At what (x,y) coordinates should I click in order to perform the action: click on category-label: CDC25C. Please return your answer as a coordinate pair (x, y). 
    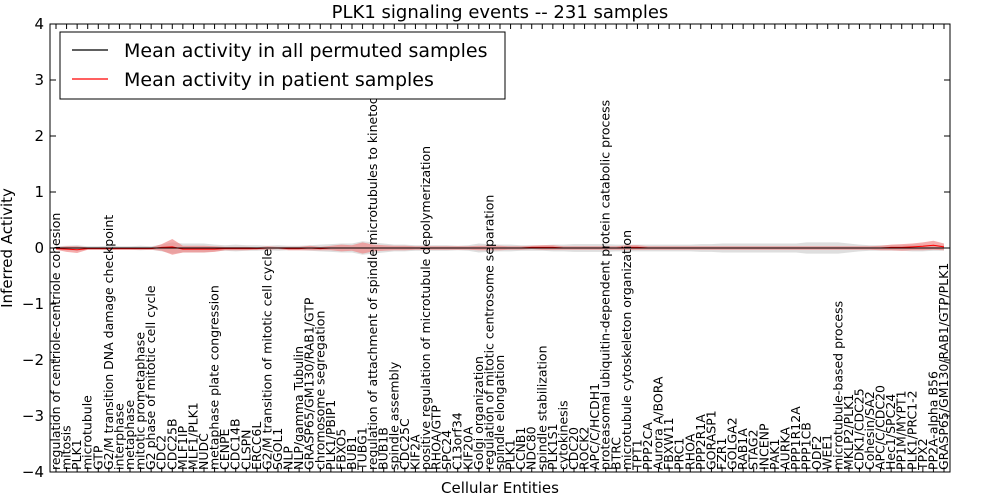
    Looking at the image, I should click on (404, 444).